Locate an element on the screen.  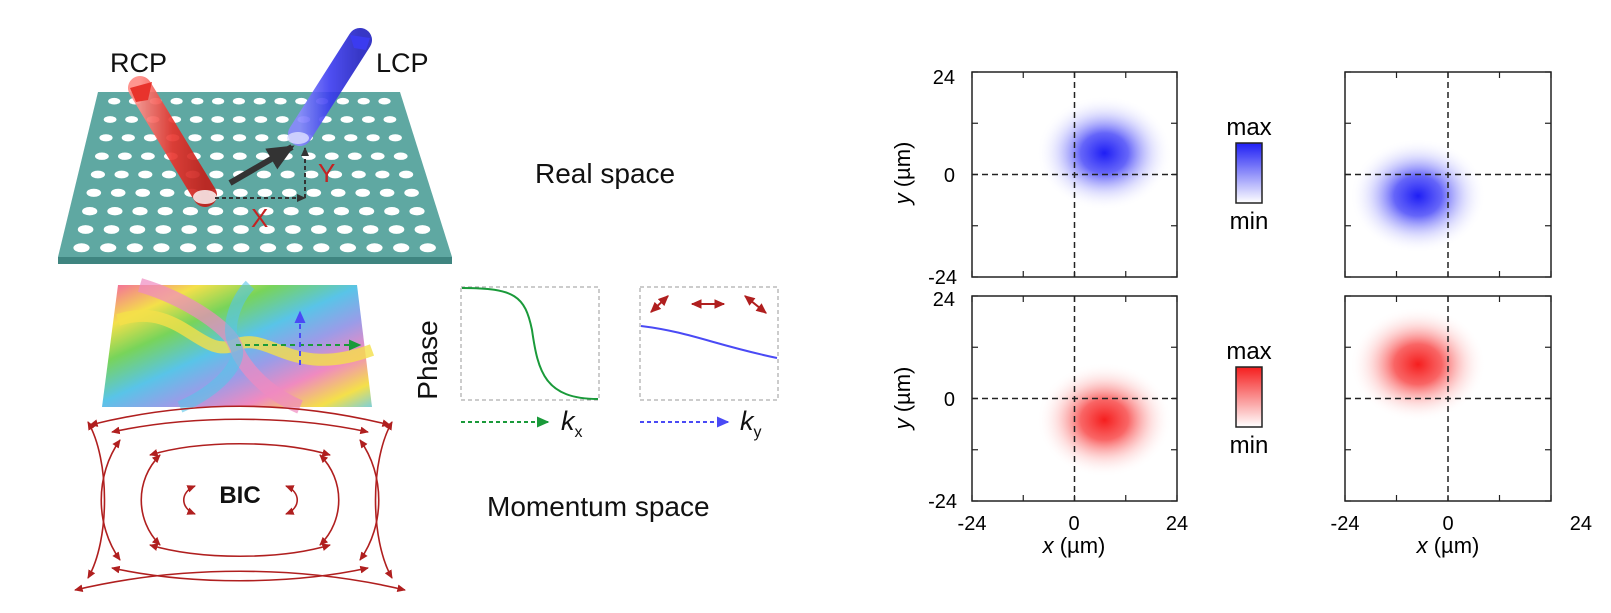
bic-polarization-field is located at coordinates (240, 498).